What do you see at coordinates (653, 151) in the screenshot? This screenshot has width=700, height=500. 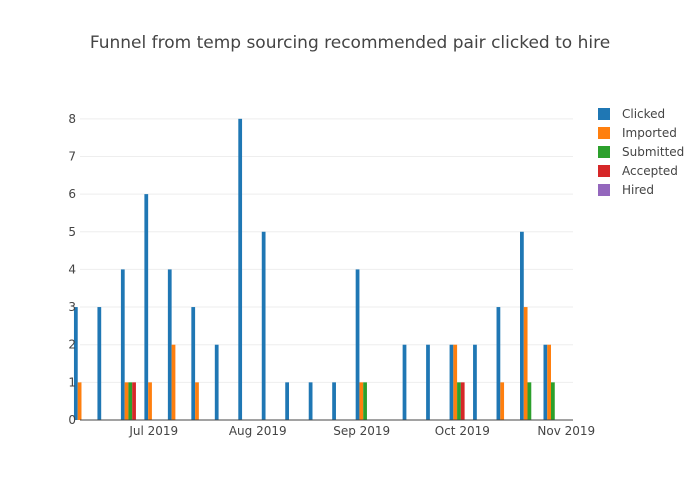 I see `legend-label: Submitted` at bounding box center [653, 151].